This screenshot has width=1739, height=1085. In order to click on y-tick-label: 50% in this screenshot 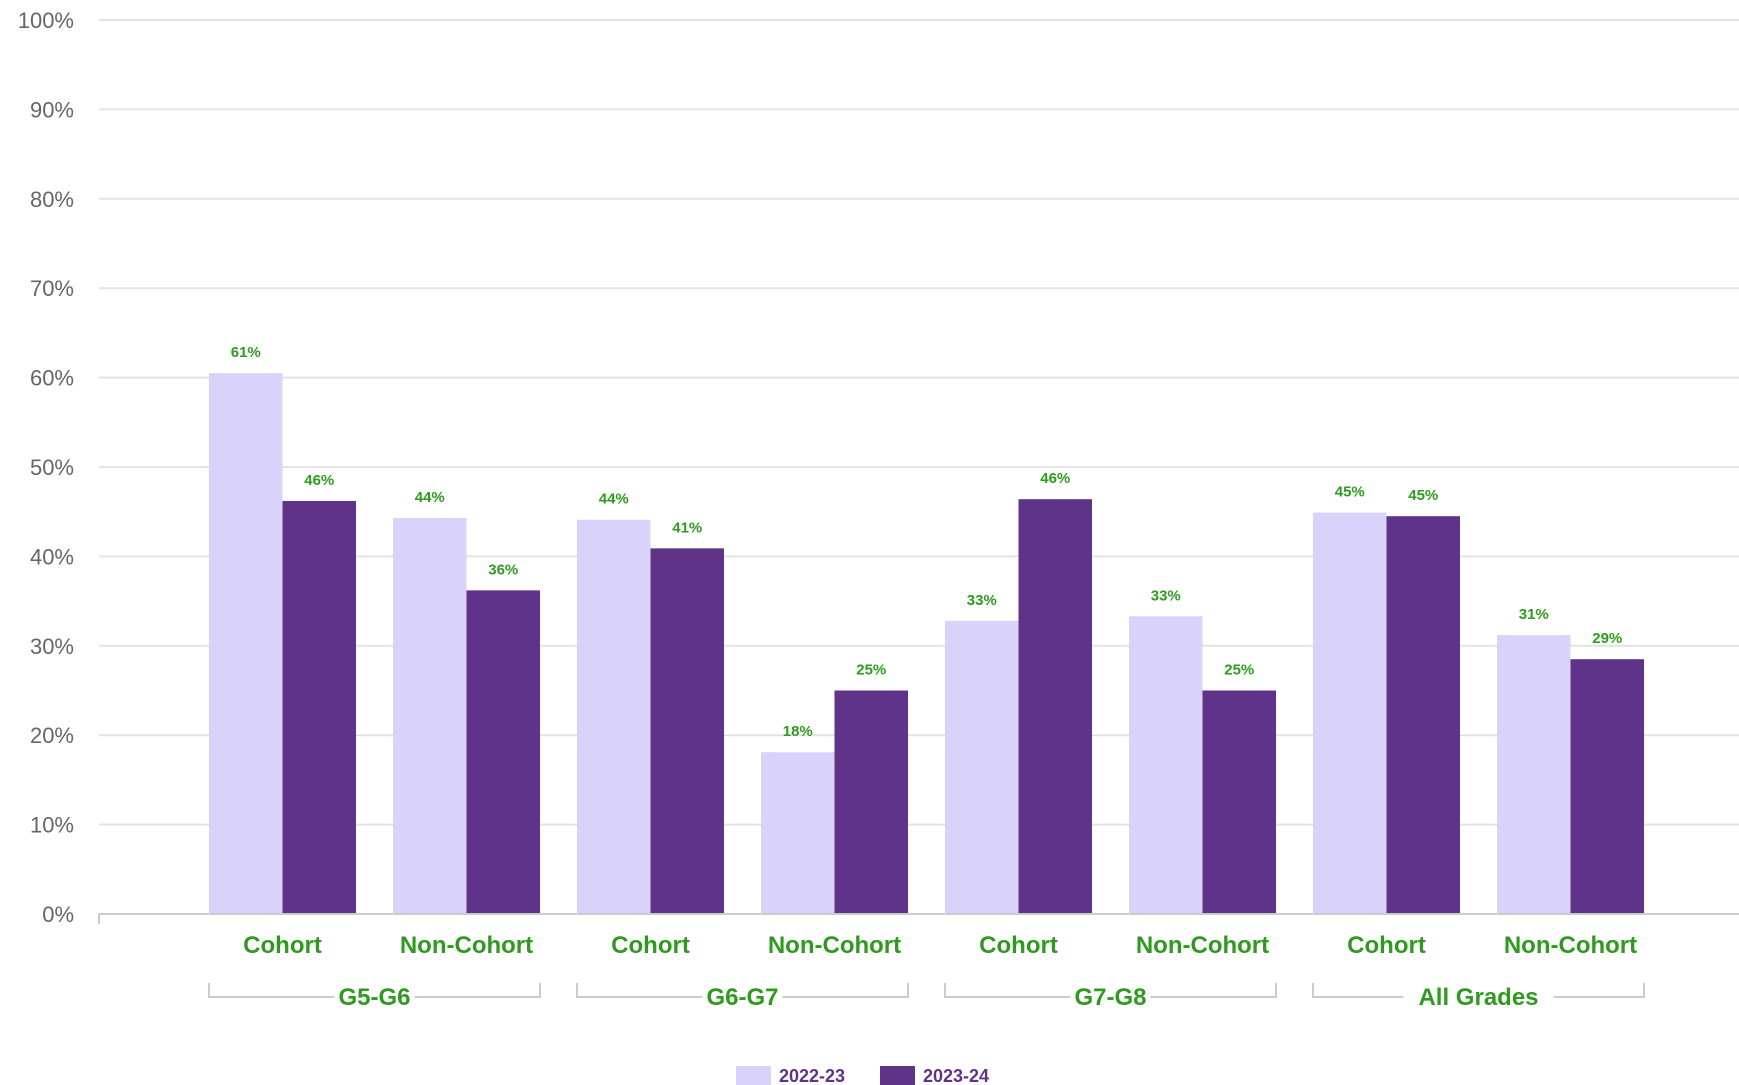, I will do `click(52, 467)`.